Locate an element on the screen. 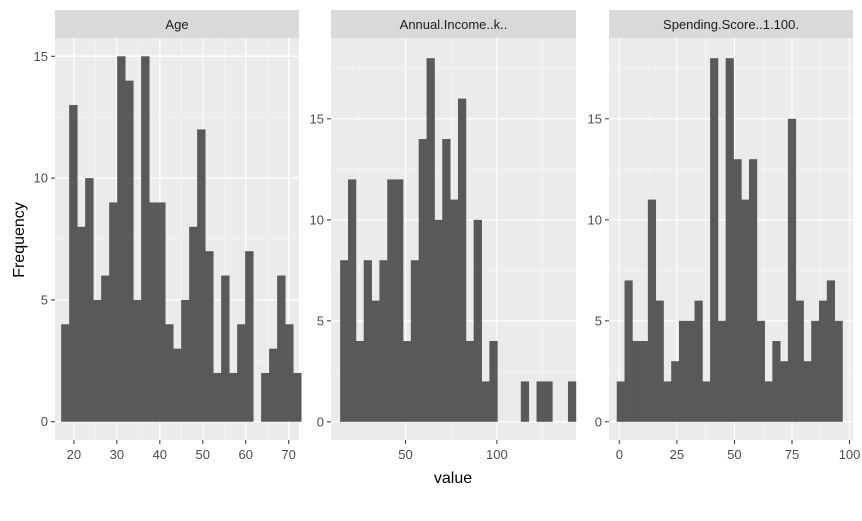 This screenshot has height=521, width=862. x-tick-label: 75 is located at coordinates (792, 454).